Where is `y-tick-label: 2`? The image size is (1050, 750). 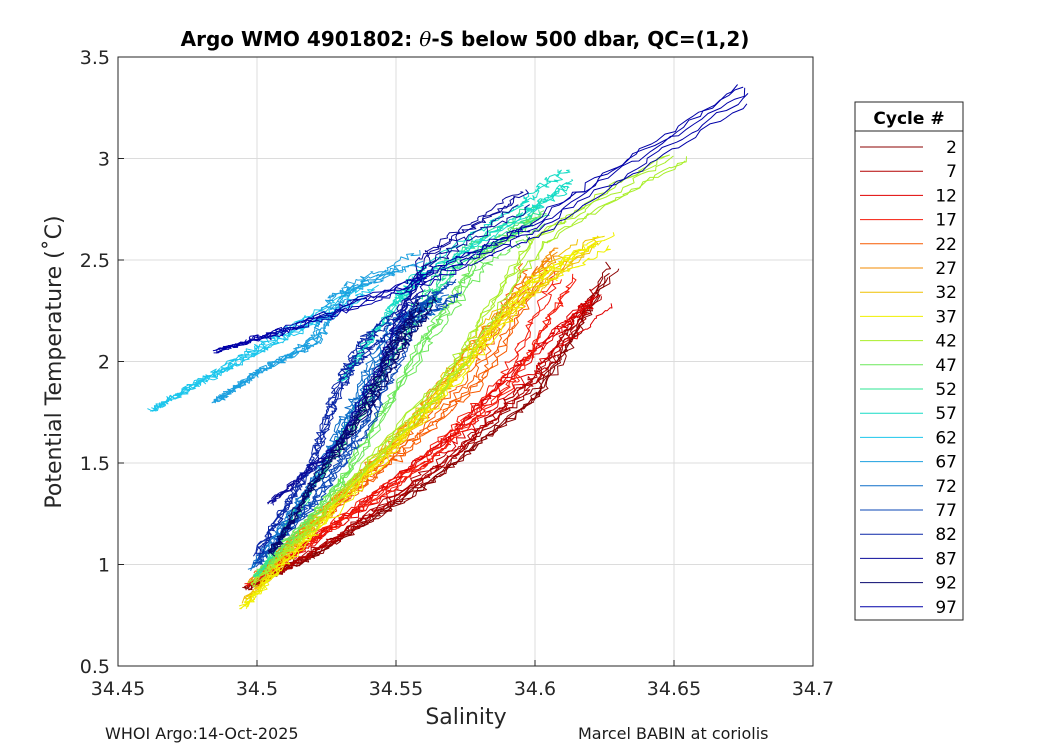
y-tick-label: 2 is located at coordinates (104, 363).